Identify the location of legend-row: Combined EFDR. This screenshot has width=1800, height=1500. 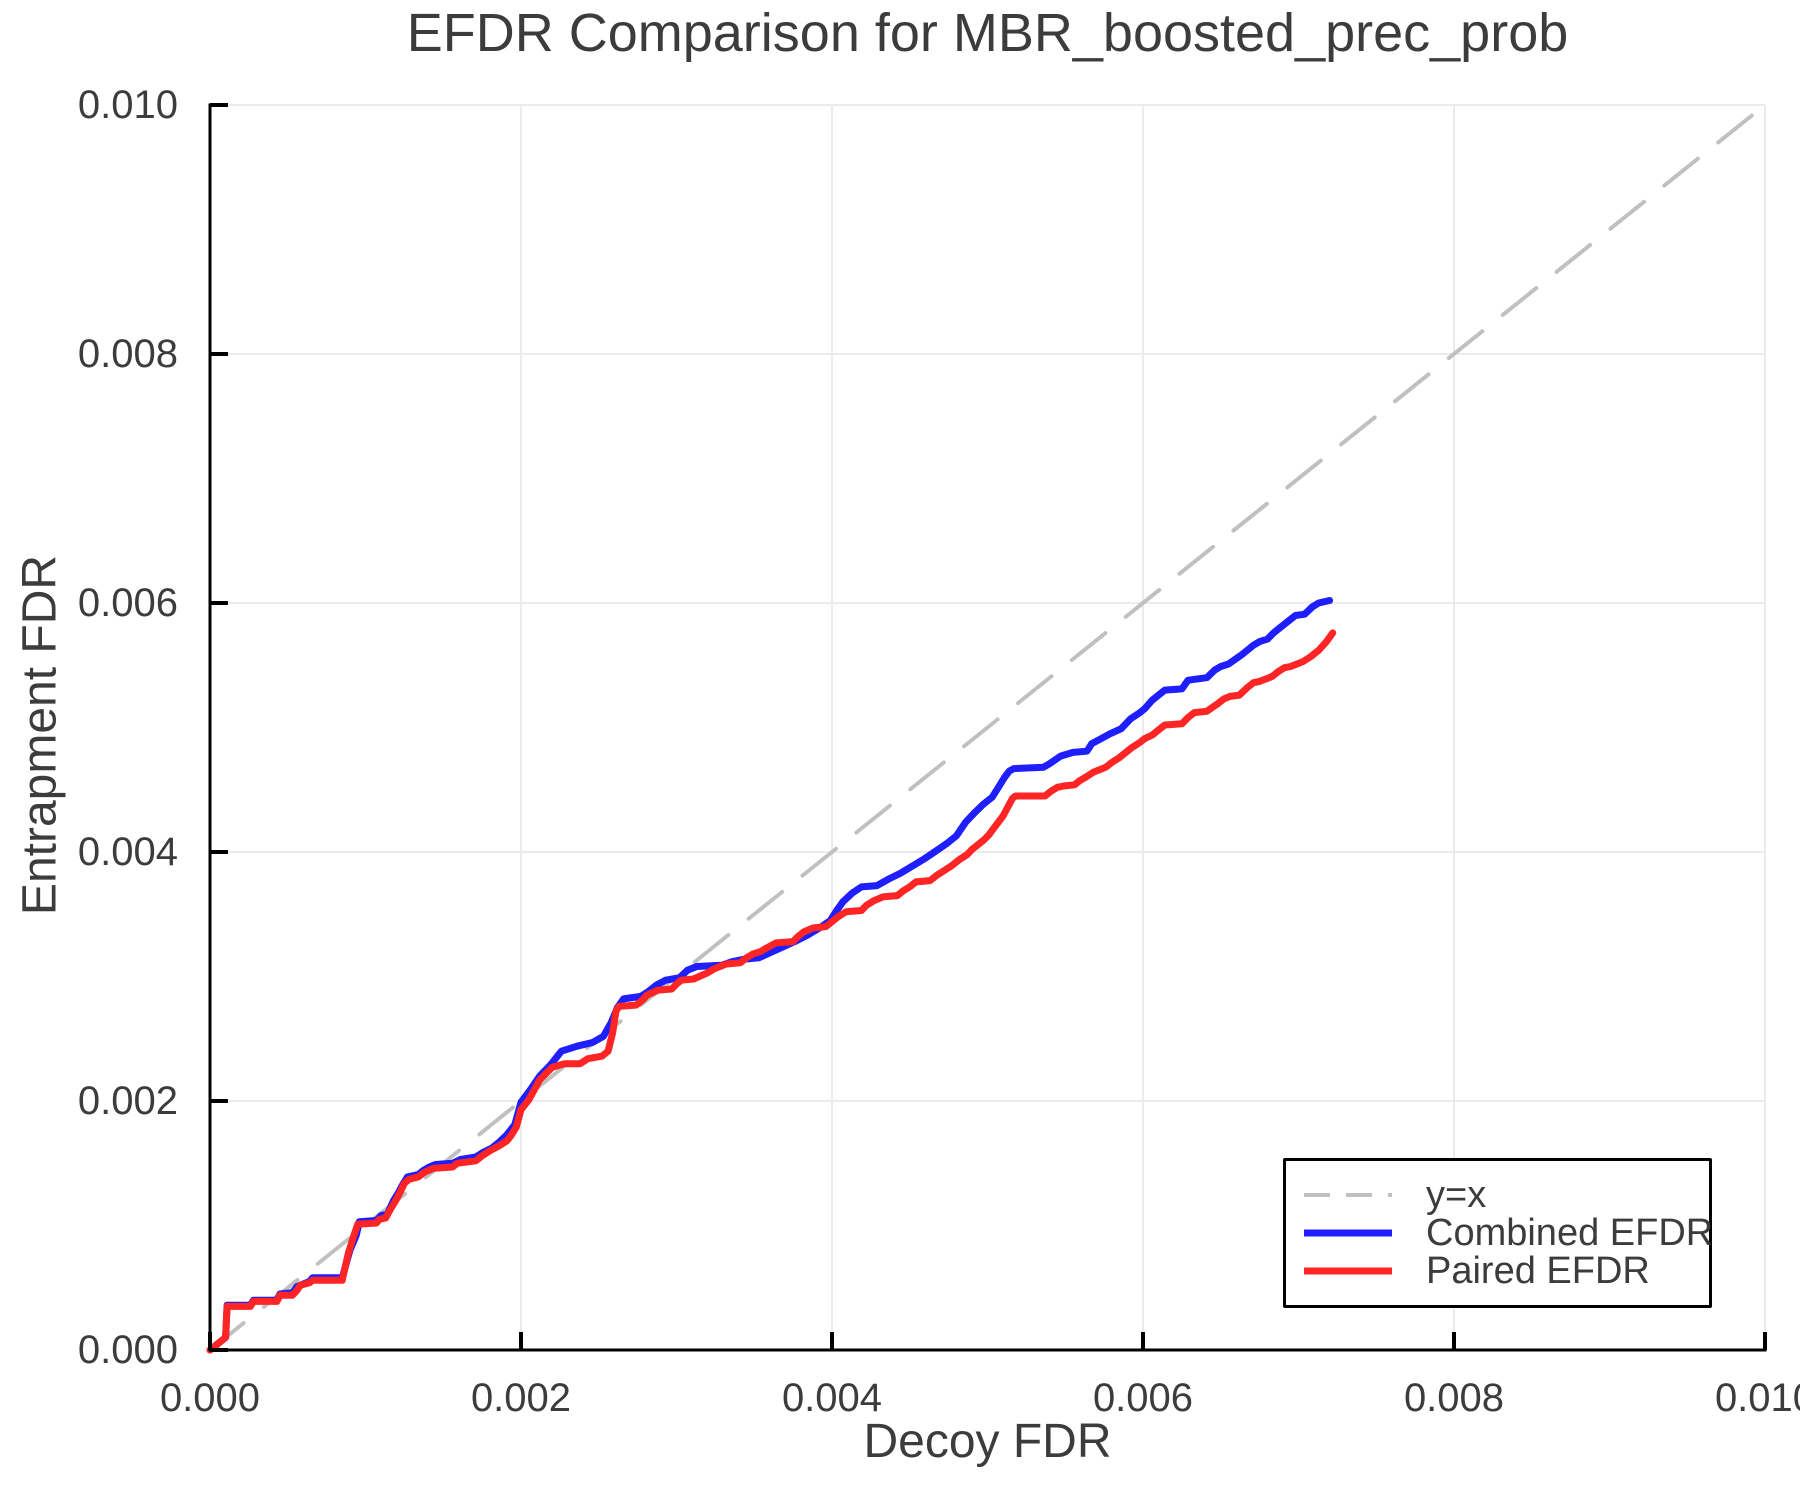
(1506, 1233).